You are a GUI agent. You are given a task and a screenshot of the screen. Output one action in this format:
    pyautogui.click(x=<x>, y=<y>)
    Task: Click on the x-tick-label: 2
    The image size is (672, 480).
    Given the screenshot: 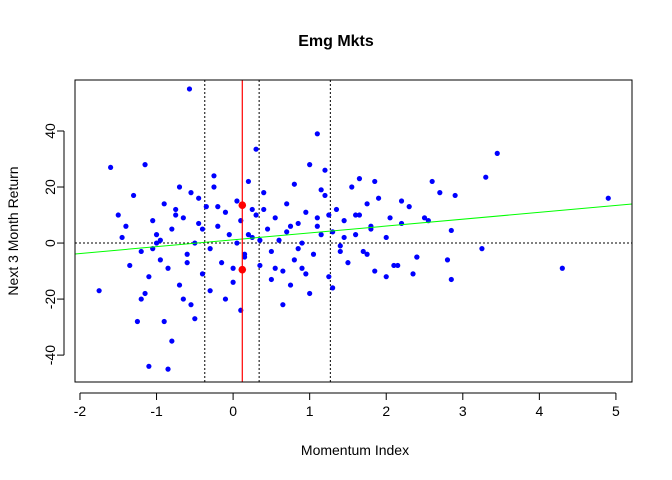 What is the action you would take?
    pyautogui.click(x=386, y=411)
    